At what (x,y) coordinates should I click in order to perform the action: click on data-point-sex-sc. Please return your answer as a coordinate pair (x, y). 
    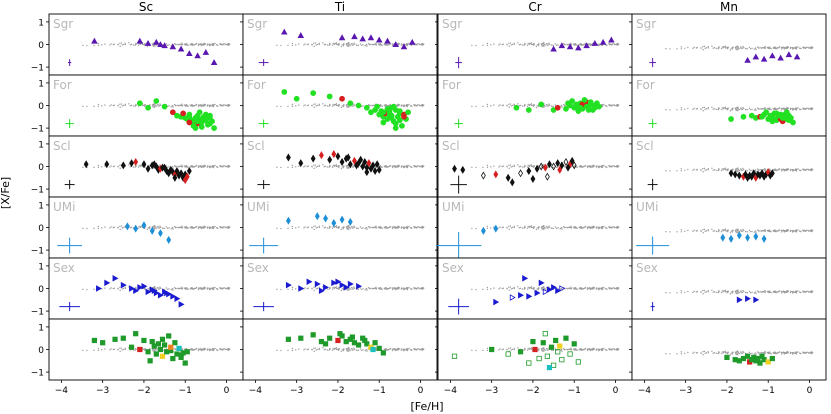
    Looking at the image, I should click on (132, 288).